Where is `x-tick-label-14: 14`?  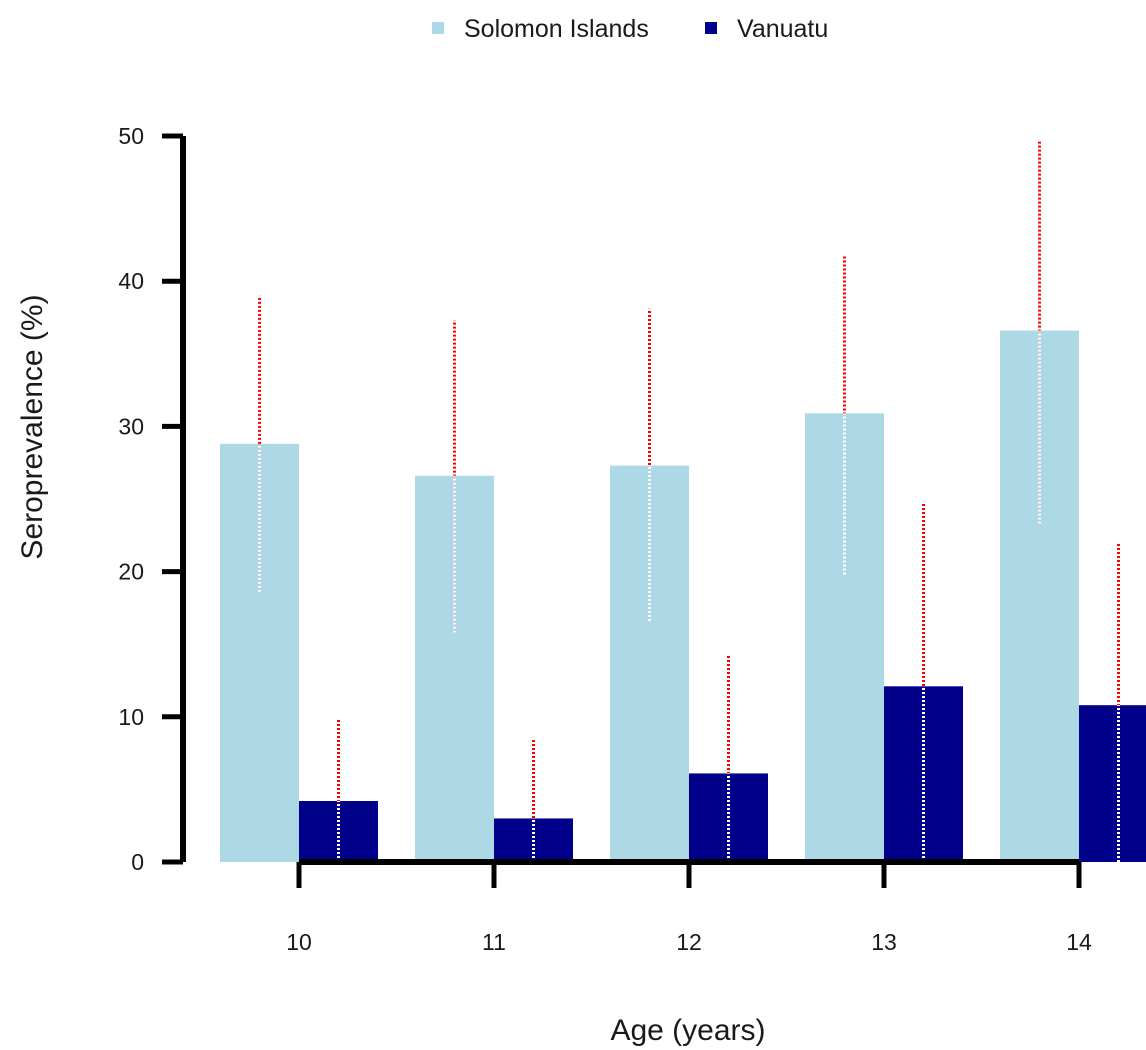
x-tick-label-14: 14 is located at coordinates (1079, 942).